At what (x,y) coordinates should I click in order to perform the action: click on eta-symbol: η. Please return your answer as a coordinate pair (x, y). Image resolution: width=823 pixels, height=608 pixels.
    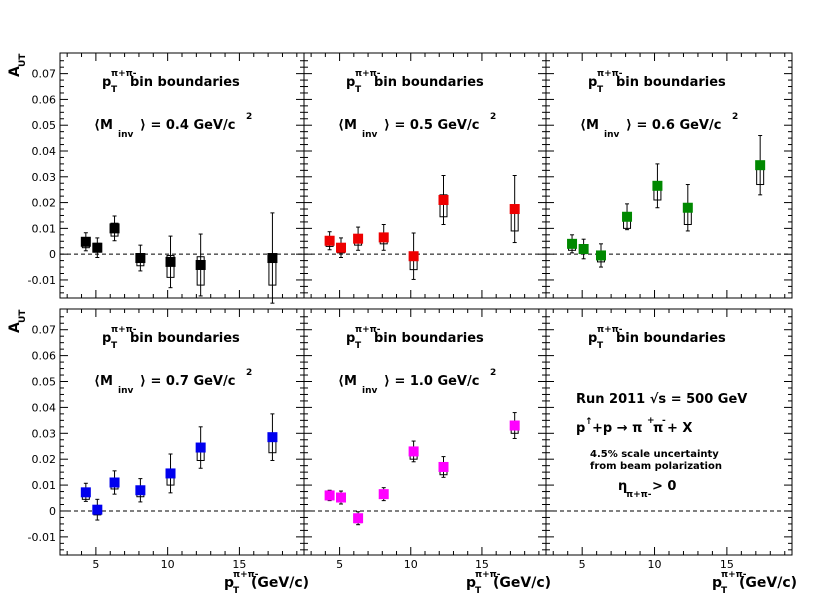
    Looking at the image, I should click on (622, 486).